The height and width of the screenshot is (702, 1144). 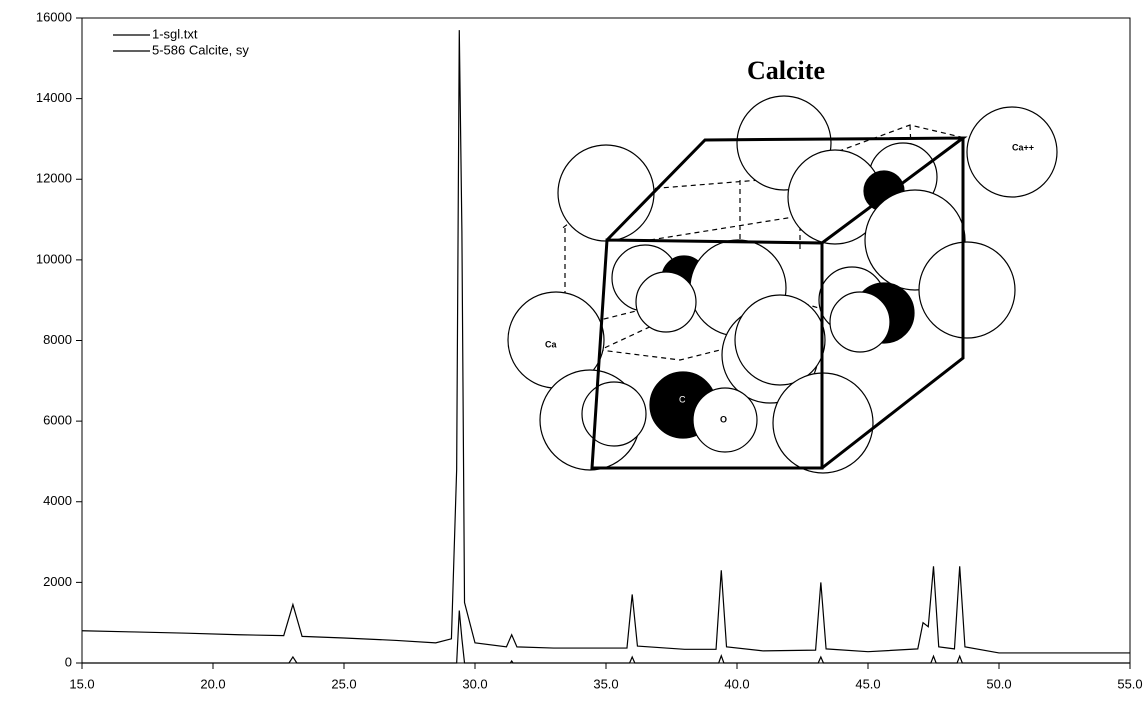 What do you see at coordinates (786, 70) in the screenshot?
I see `inset-title: Calcite` at bounding box center [786, 70].